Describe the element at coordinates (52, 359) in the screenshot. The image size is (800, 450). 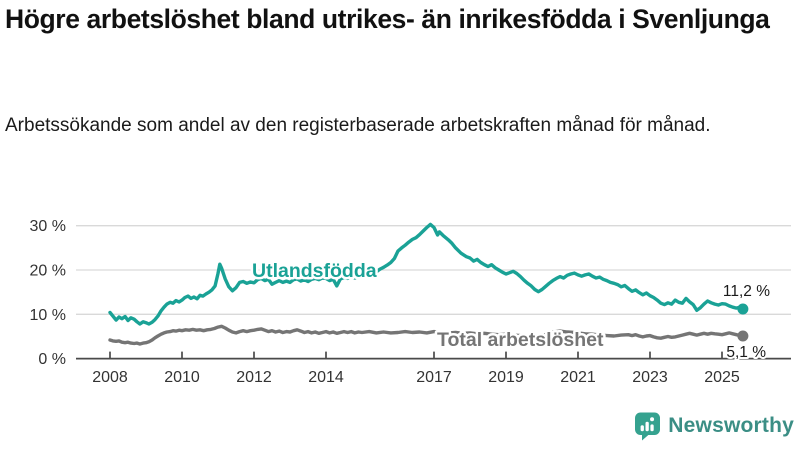
I see `y-axis-tick-label: 0 %` at that location.